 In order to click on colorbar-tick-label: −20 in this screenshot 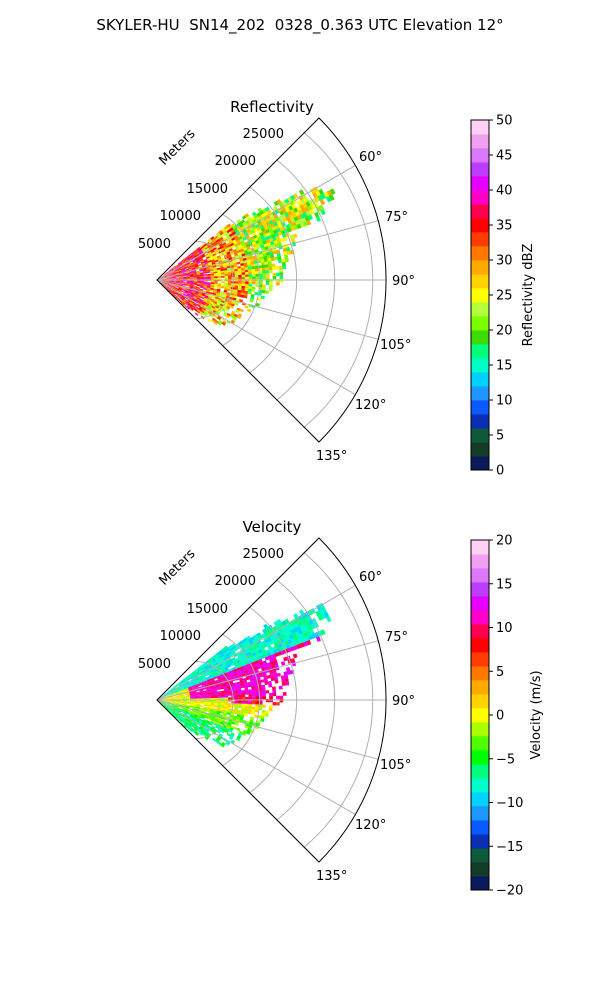, I will do `click(509, 891)`.